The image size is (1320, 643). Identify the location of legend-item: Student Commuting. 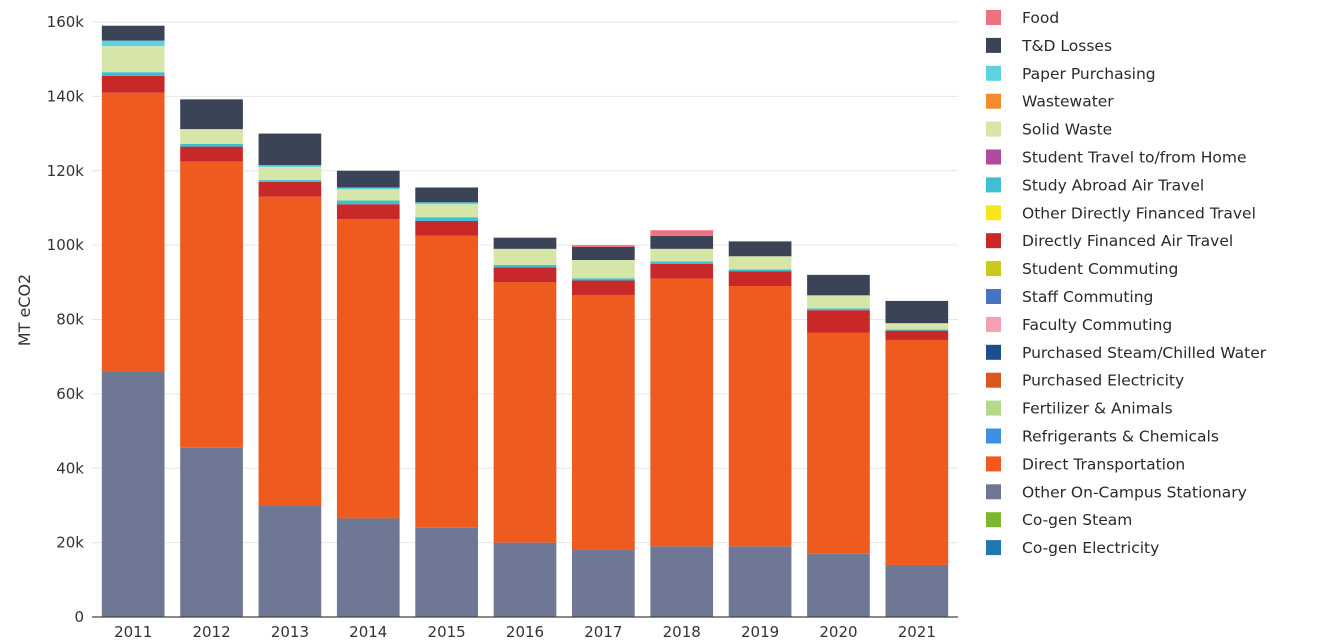
(1082, 269).